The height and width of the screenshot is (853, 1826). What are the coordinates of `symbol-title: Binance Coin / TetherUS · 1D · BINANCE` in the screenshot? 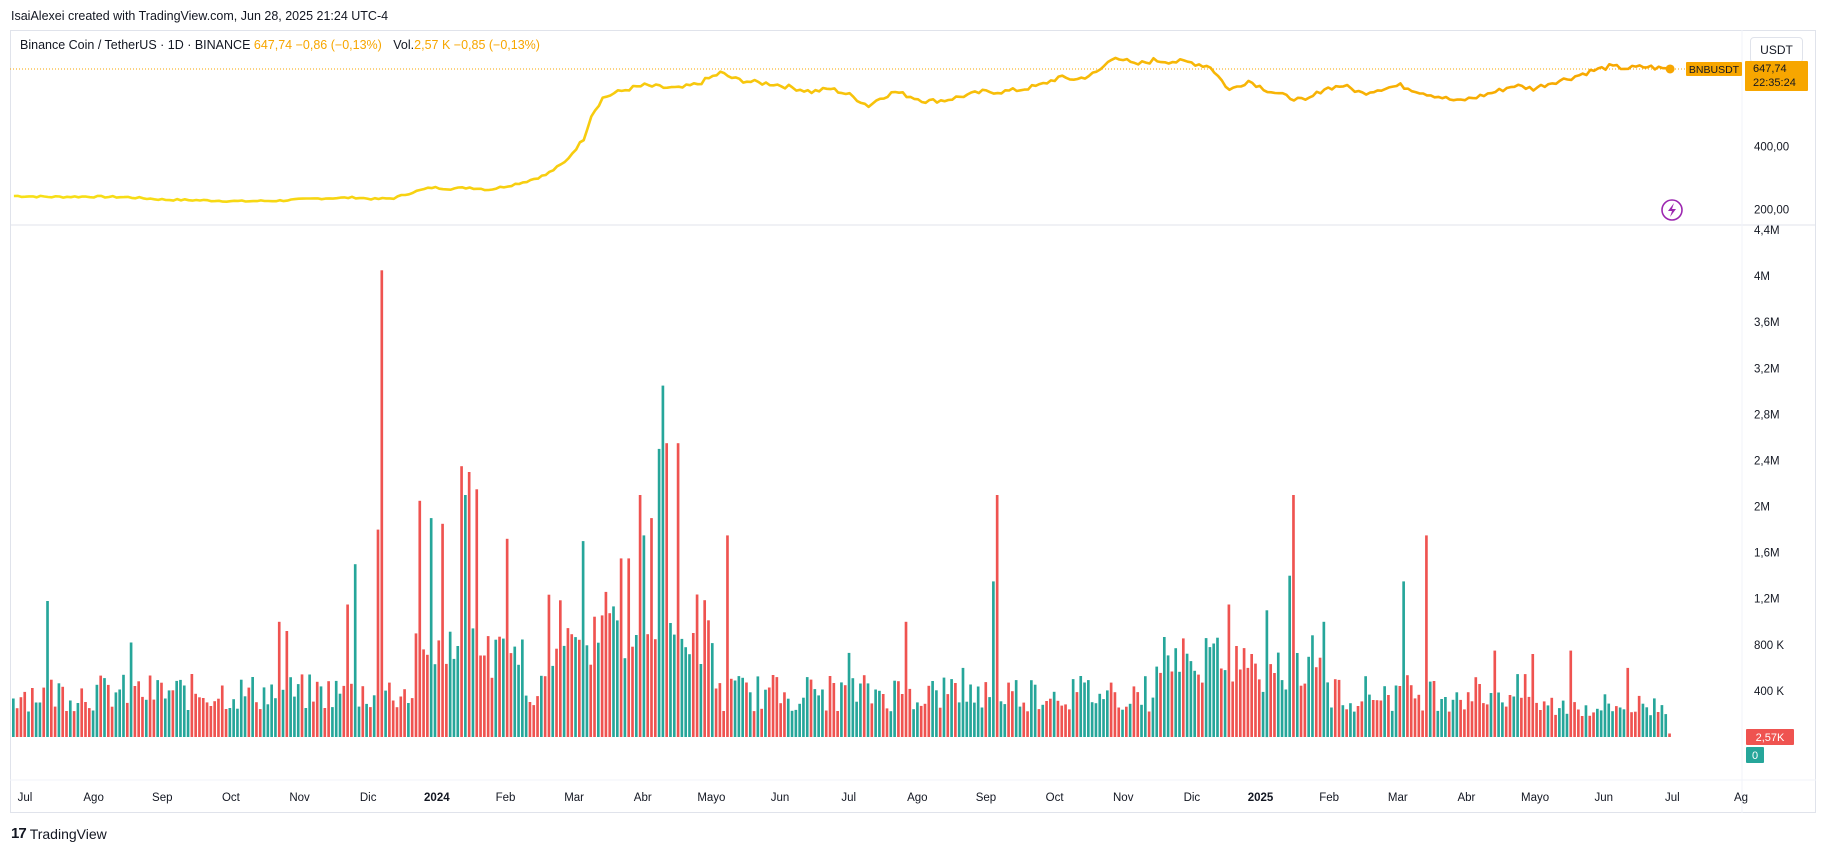 It's located at (135, 45).